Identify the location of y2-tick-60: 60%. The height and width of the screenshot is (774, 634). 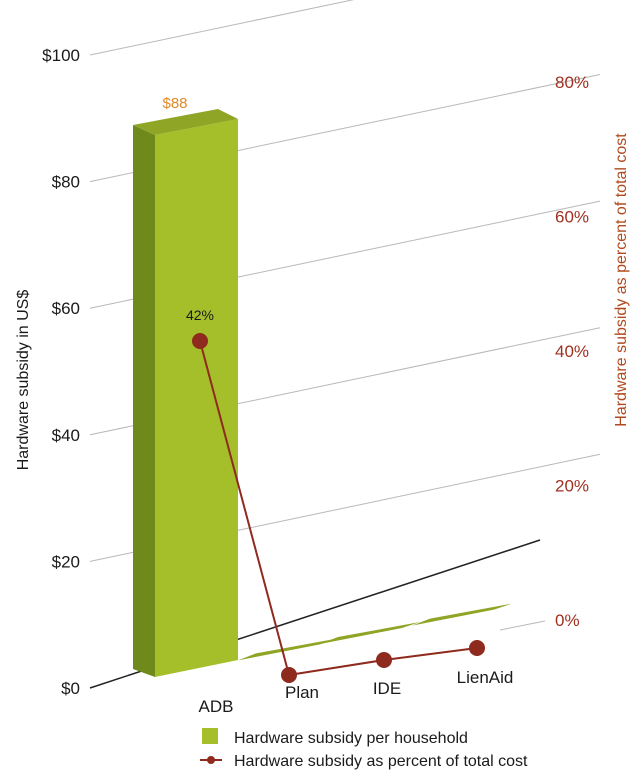
(572, 217).